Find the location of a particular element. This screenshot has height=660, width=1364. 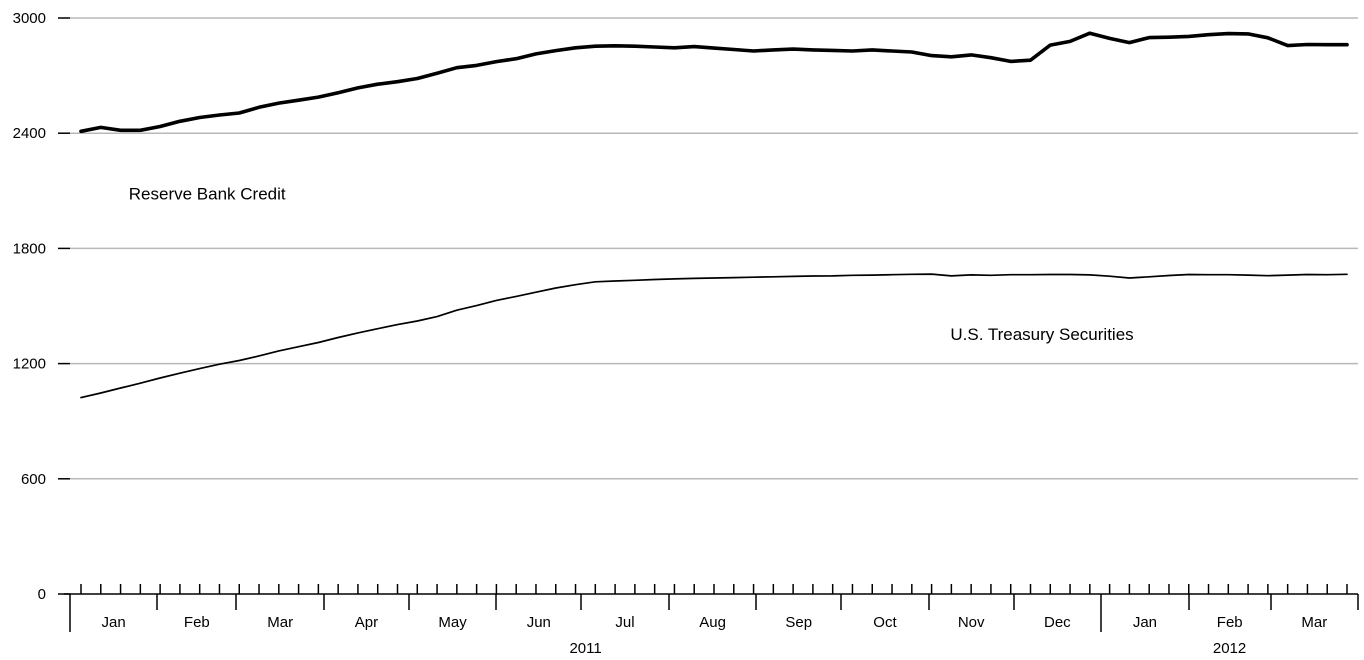

y-tick-label: 600 is located at coordinates (33, 479).